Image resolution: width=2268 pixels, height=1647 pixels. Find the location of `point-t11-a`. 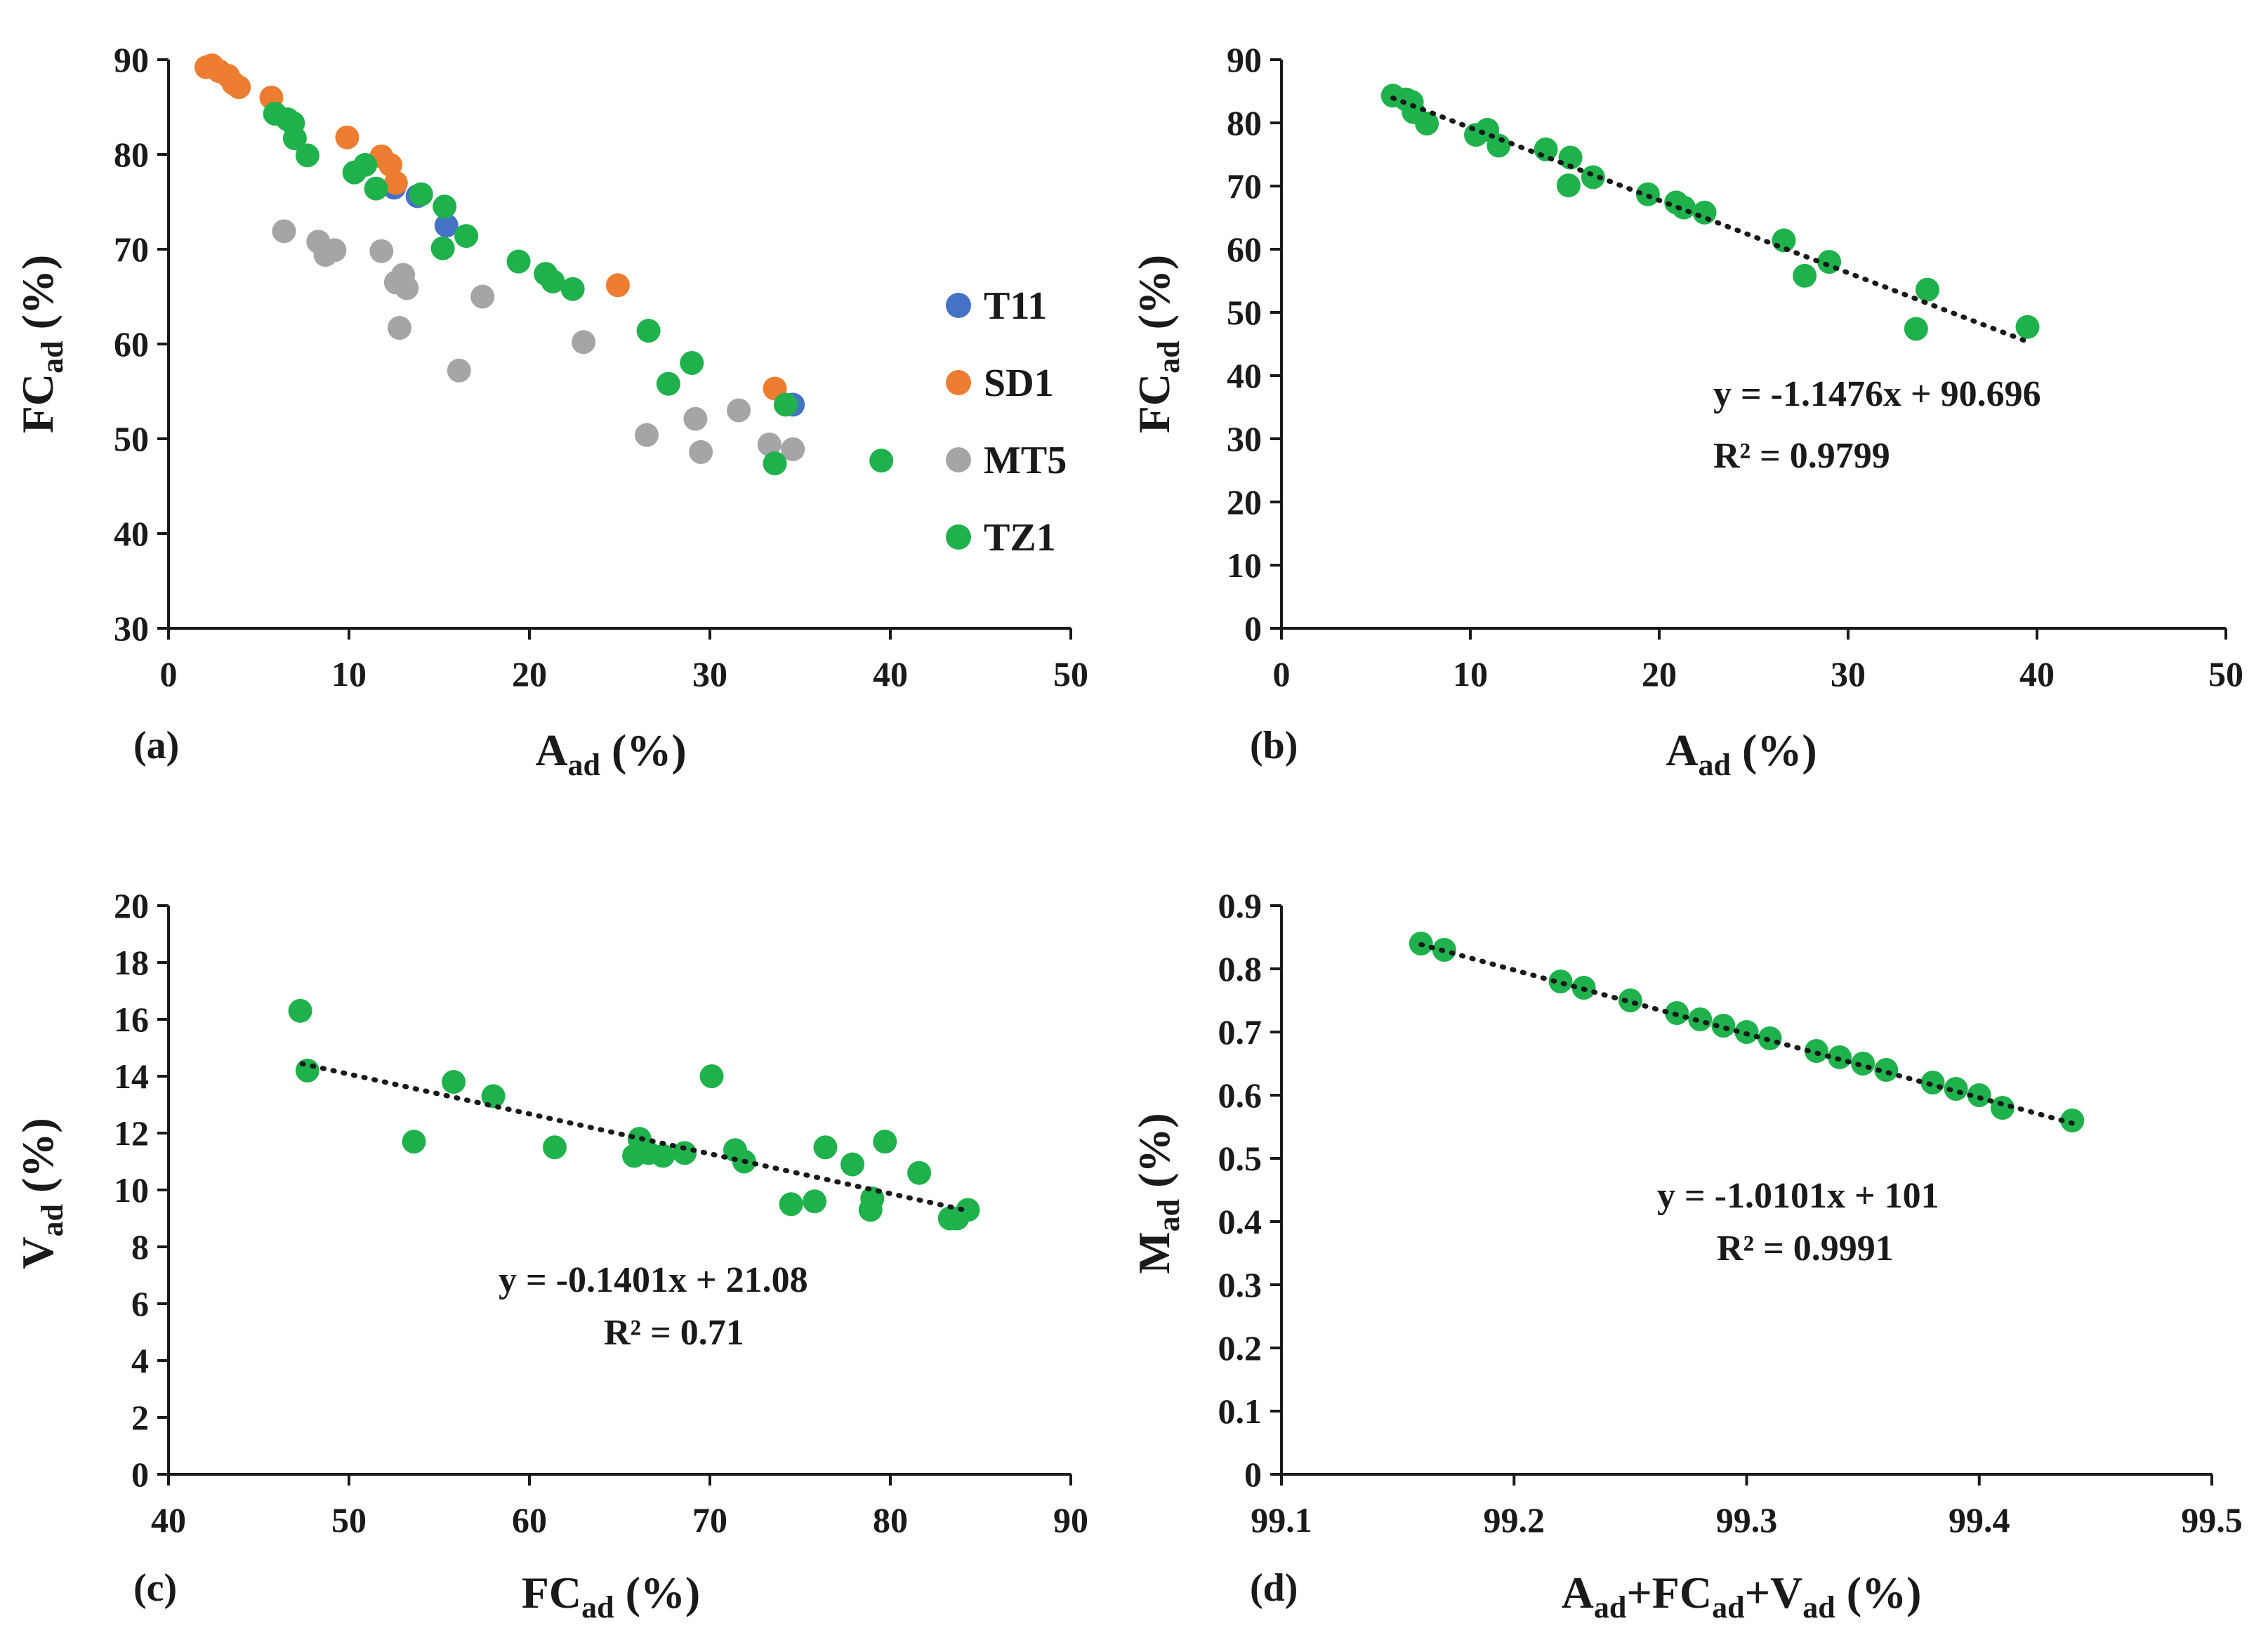

point-t11-a is located at coordinates (446, 226).